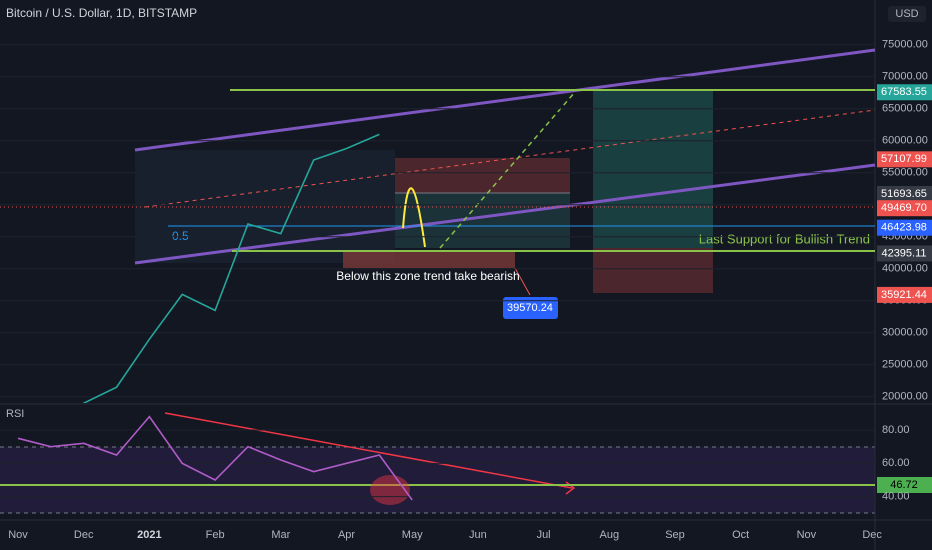 The image size is (932, 550). I want to click on symbol-title: Bitcoin / U.S. Dollar, 1D, BITSTAMP, so click(101, 13).